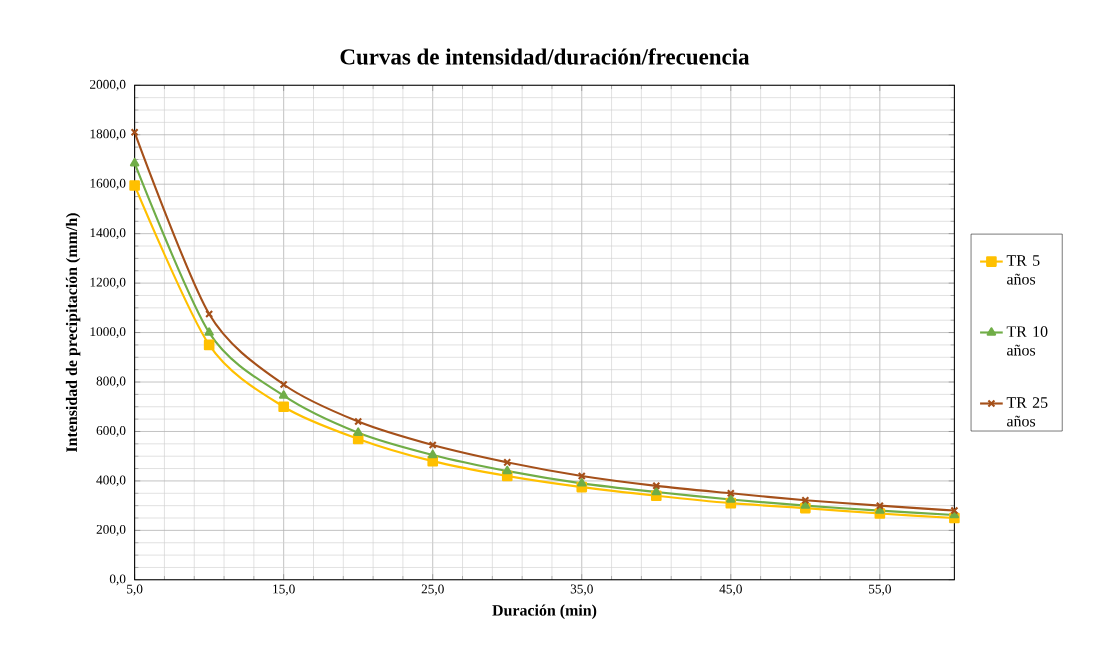 The width and height of the screenshot is (1117, 645). I want to click on y-tick-label: 1400,0, so click(108, 234).